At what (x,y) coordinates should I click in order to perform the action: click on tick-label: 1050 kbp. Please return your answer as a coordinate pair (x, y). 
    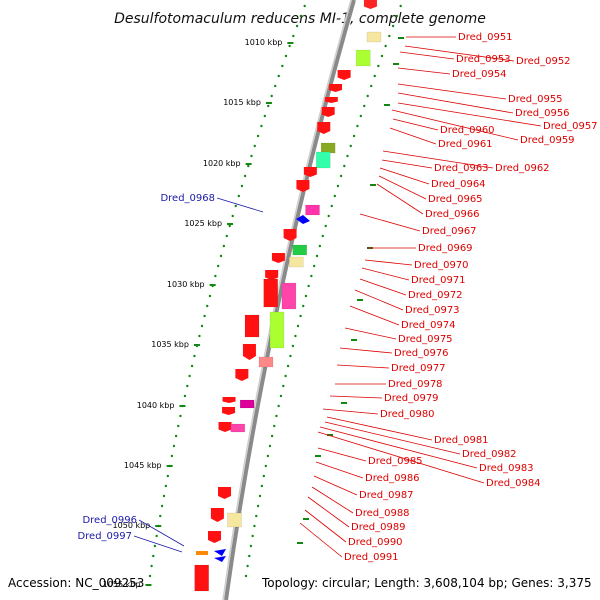
    Looking at the image, I should click on (132, 525).